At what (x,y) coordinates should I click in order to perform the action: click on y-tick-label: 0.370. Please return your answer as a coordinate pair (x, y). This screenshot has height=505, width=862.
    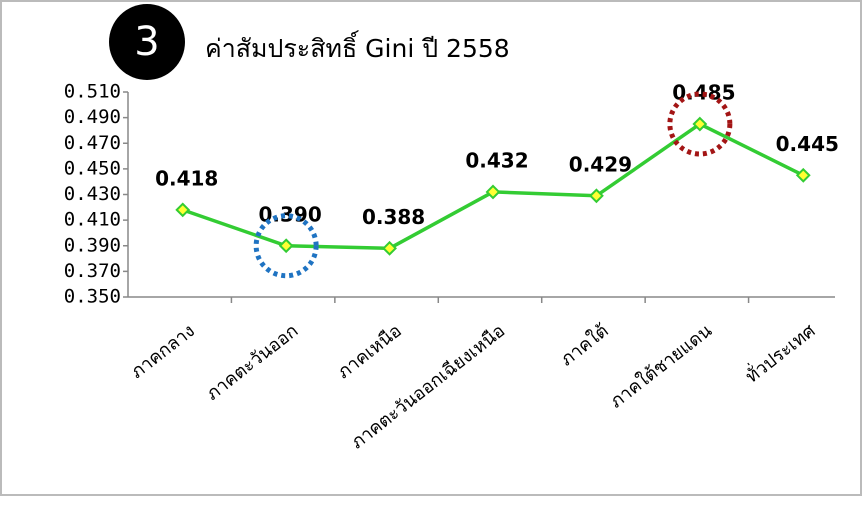
    Looking at the image, I should click on (92, 271).